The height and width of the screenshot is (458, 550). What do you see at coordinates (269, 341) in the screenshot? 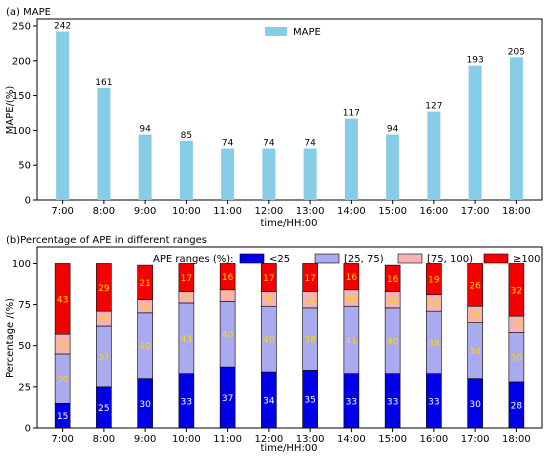
I see `segment-label-25-75-12-00: 40` at bounding box center [269, 341].